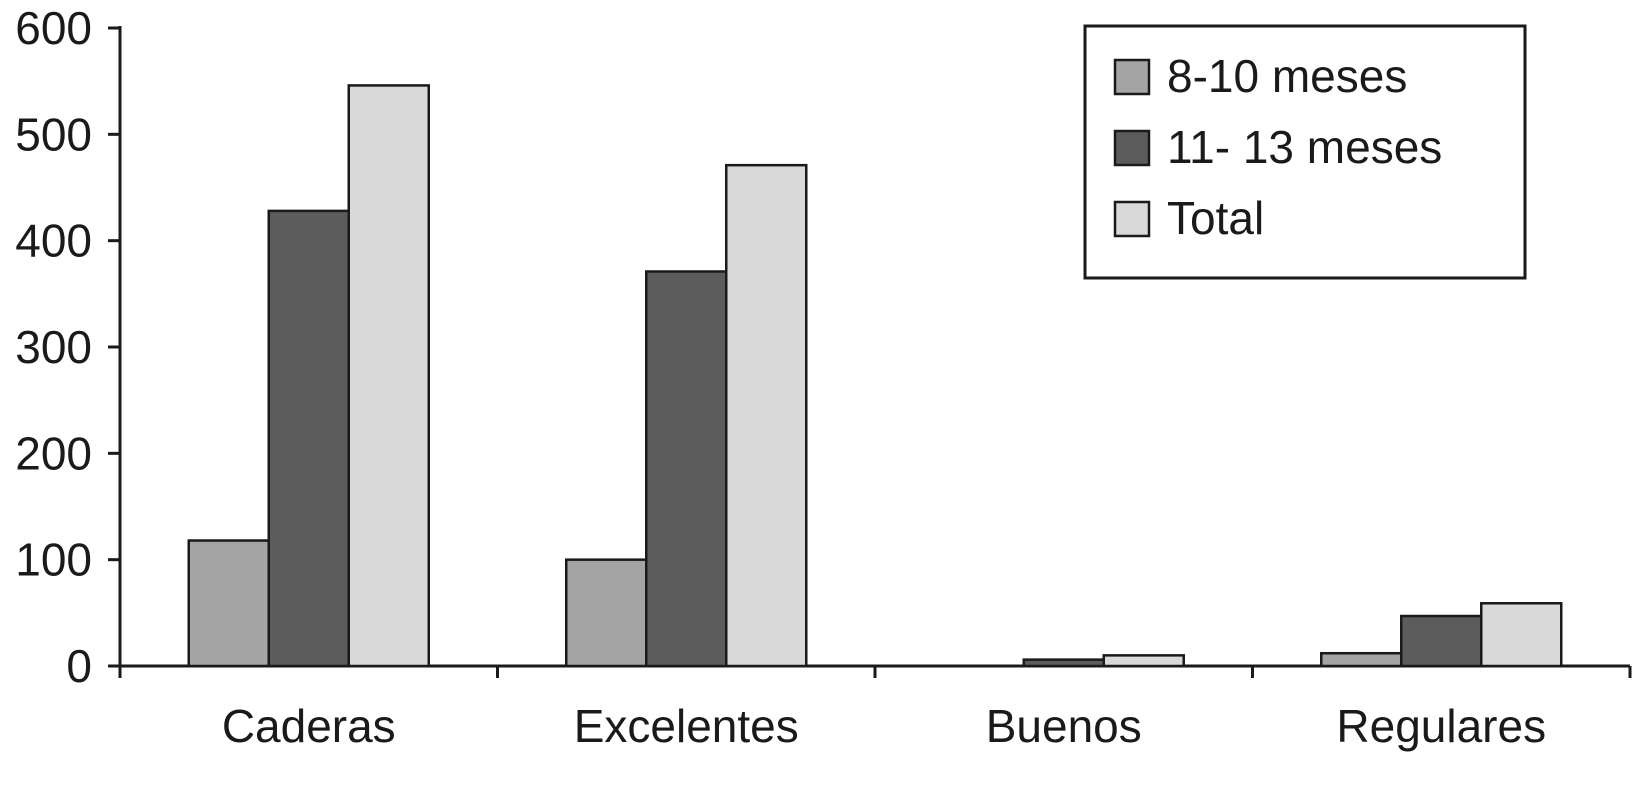 Image resolution: width=1633 pixels, height=793 pixels. Describe the element at coordinates (53, 453) in the screenshot. I see `y-tick-label: 200` at that location.